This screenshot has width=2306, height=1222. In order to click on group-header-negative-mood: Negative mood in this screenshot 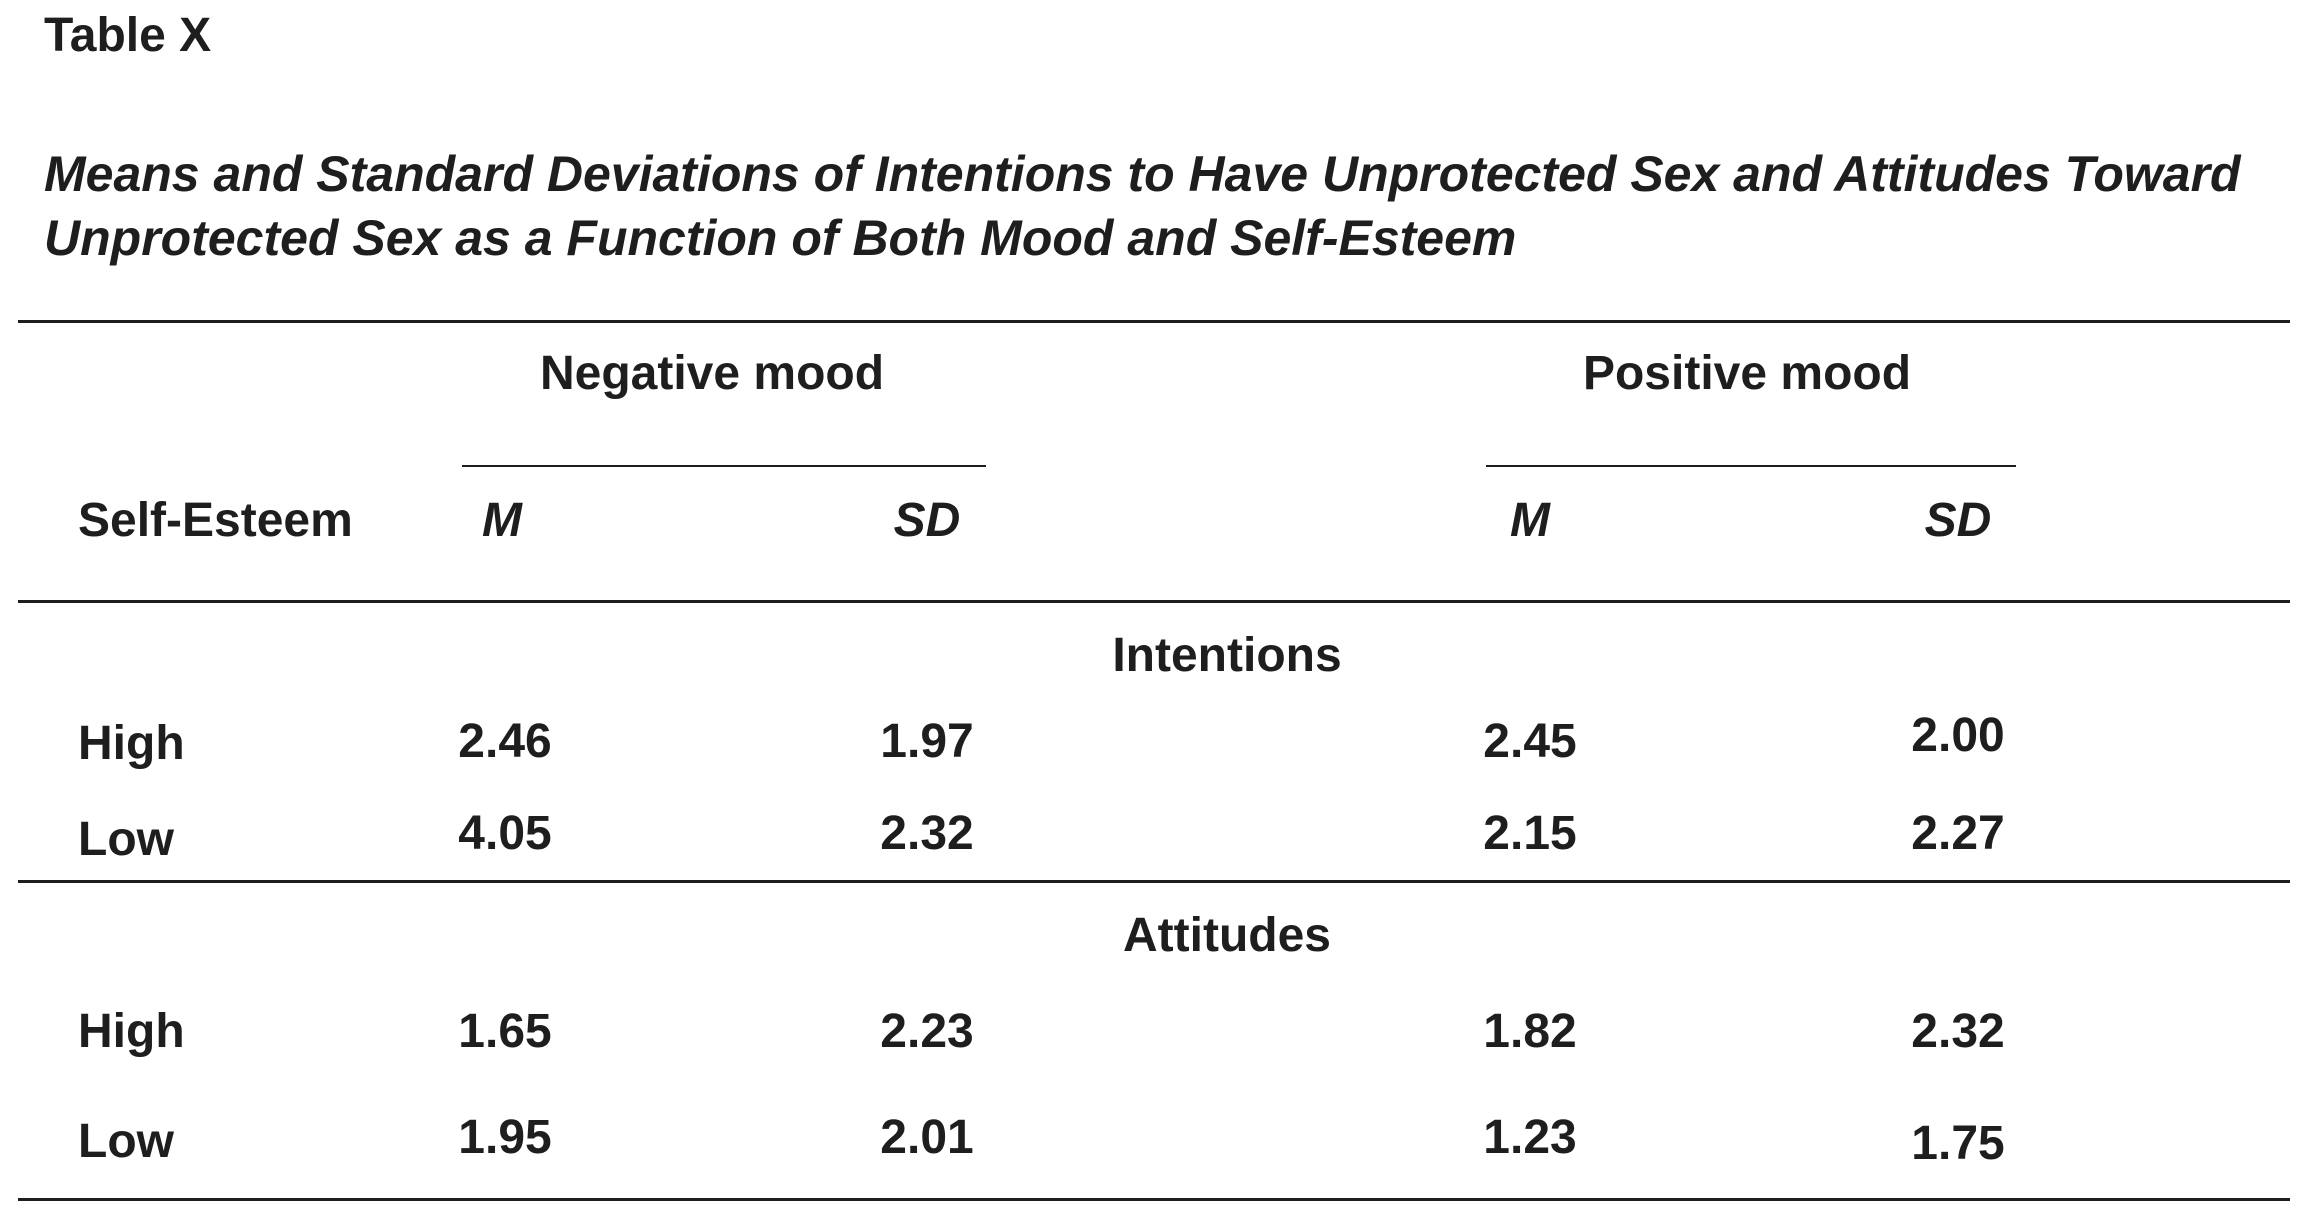, I will do `click(712, 373)`.